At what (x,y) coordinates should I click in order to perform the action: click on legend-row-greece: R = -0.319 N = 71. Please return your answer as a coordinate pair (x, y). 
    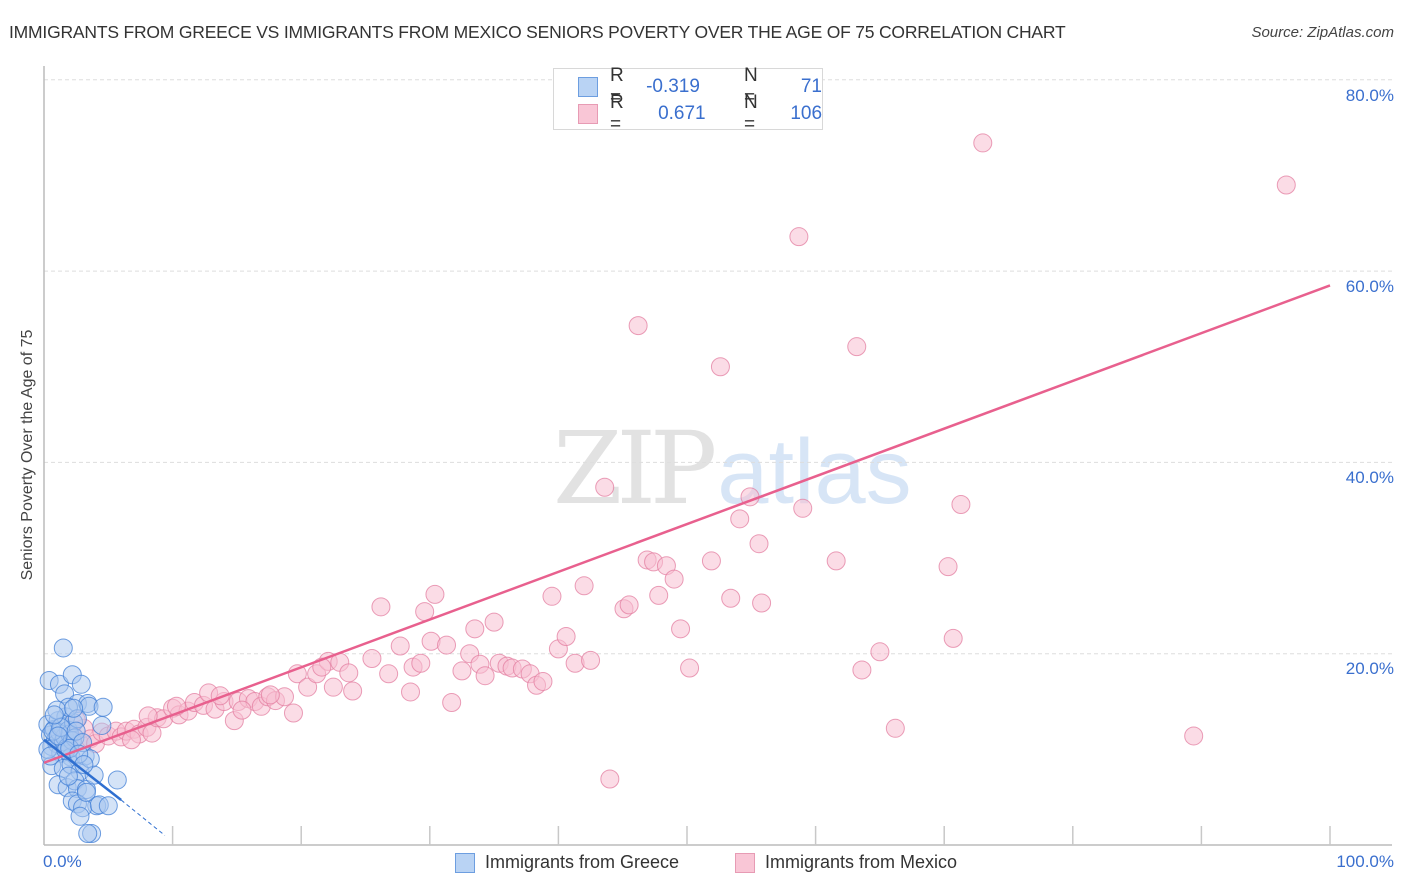
    Looking at the image, I should click on (700, 86).